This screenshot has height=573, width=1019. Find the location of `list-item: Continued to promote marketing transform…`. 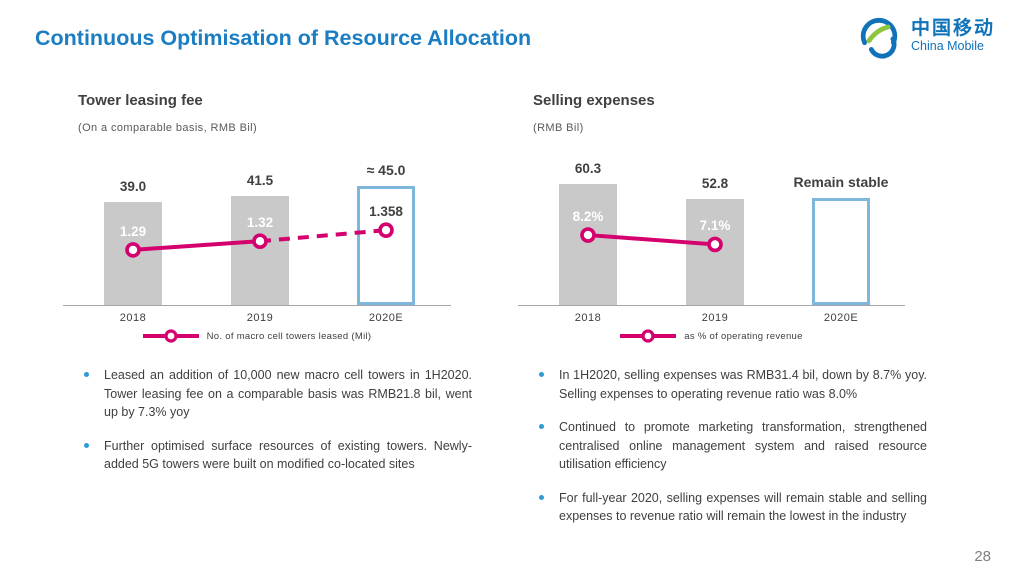

list-item: Continued to promote marketing transform… is located at coordinates (730, 446).